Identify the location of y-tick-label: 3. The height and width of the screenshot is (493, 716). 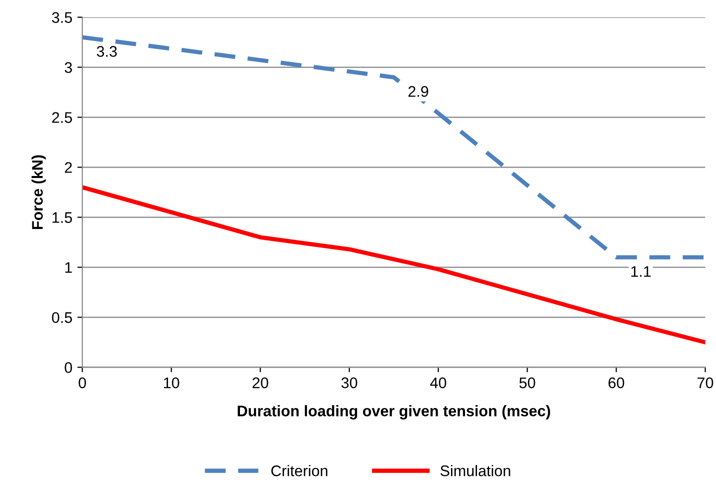
(68, 67).